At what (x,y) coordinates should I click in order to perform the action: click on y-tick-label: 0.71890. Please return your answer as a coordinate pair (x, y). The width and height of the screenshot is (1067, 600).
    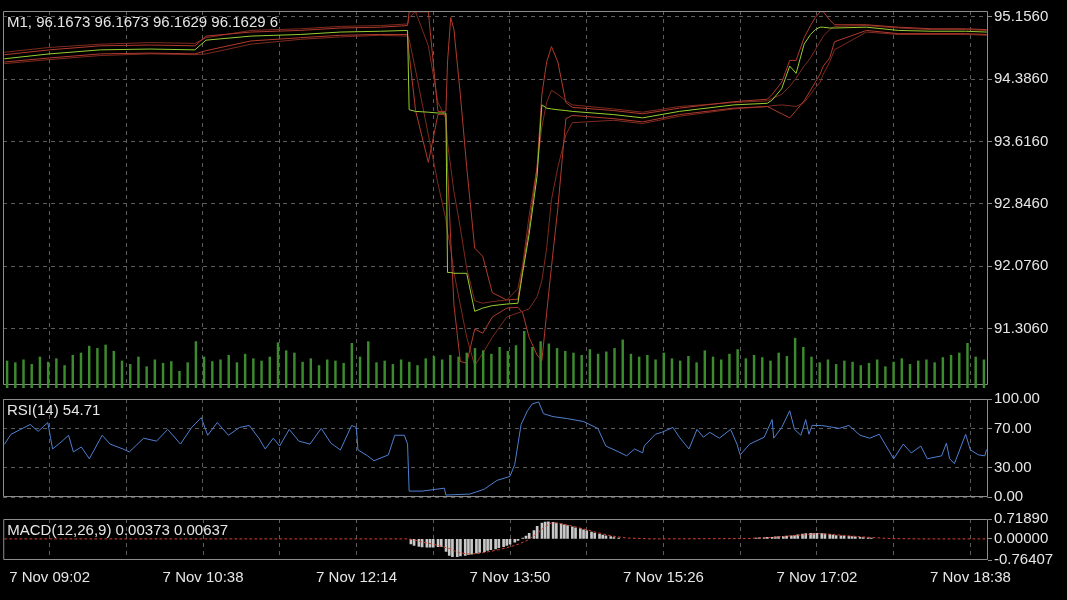
    Looking at the image, I should click on (1021, 518).